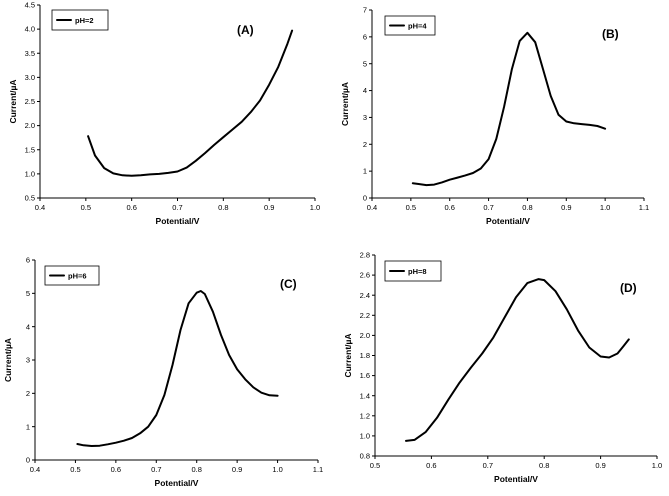 The width and height of the screenshot is (669, 496). What do you see at coordinates (605, 207) in the screenshot?
I see `x-tick-label-b: 1.0` at bounding box center [605, 207].